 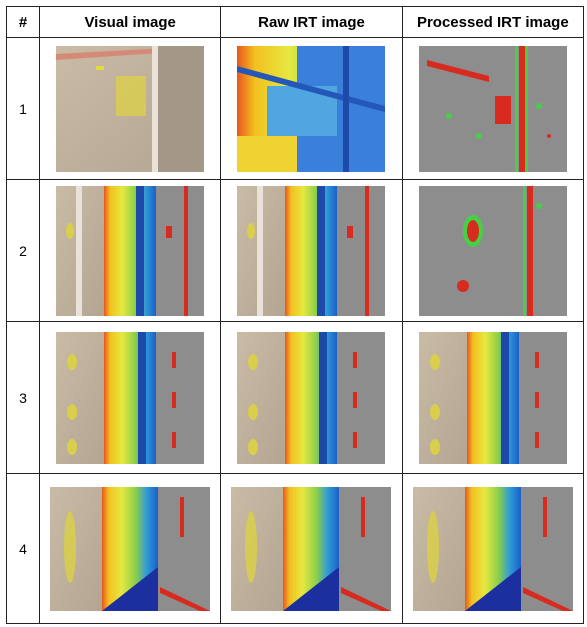 What do you see at coordinates (23, 108) in the screenshot?
I see `row-index: 1` at bounding box center [23, 108].